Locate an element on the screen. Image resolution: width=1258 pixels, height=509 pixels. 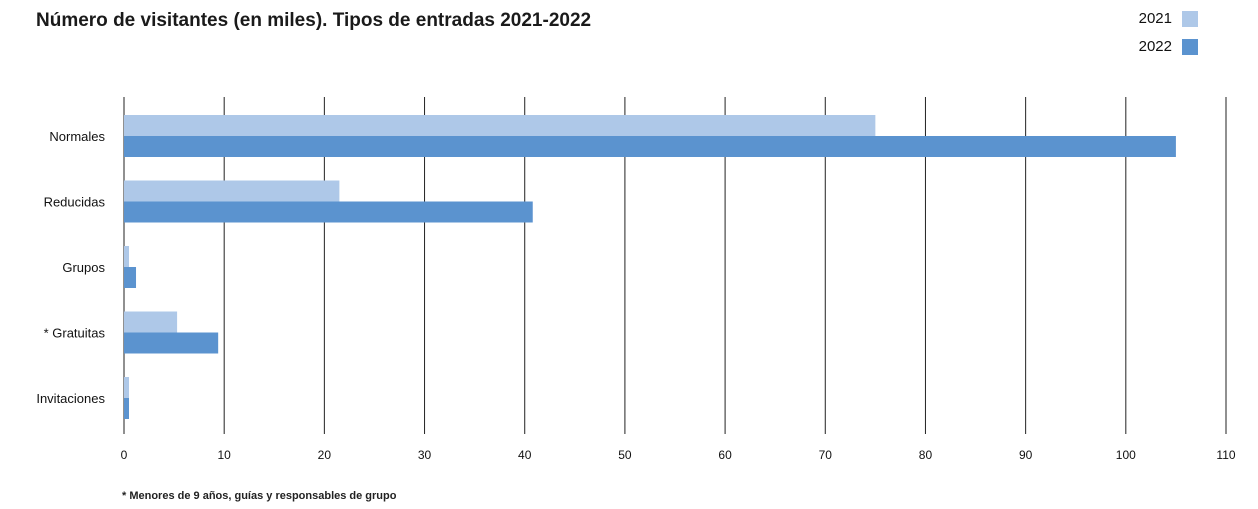
legend-swatch-2021 is located at coordinates (1190, 18).